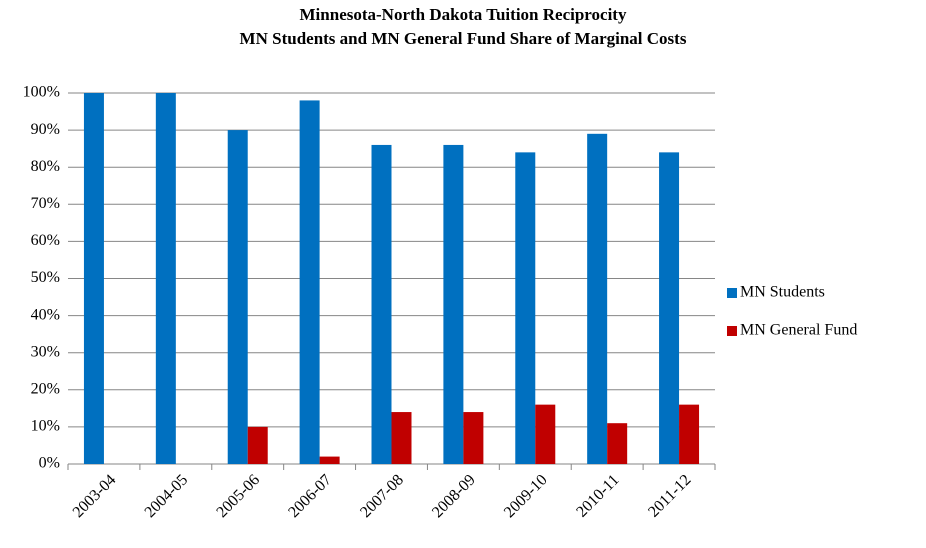 The width and height of the screenshot is (926, 548). Describe the element at coordinates (167, 496) in the screenshot. I see `x-tick-label: 2004-05` at that location.